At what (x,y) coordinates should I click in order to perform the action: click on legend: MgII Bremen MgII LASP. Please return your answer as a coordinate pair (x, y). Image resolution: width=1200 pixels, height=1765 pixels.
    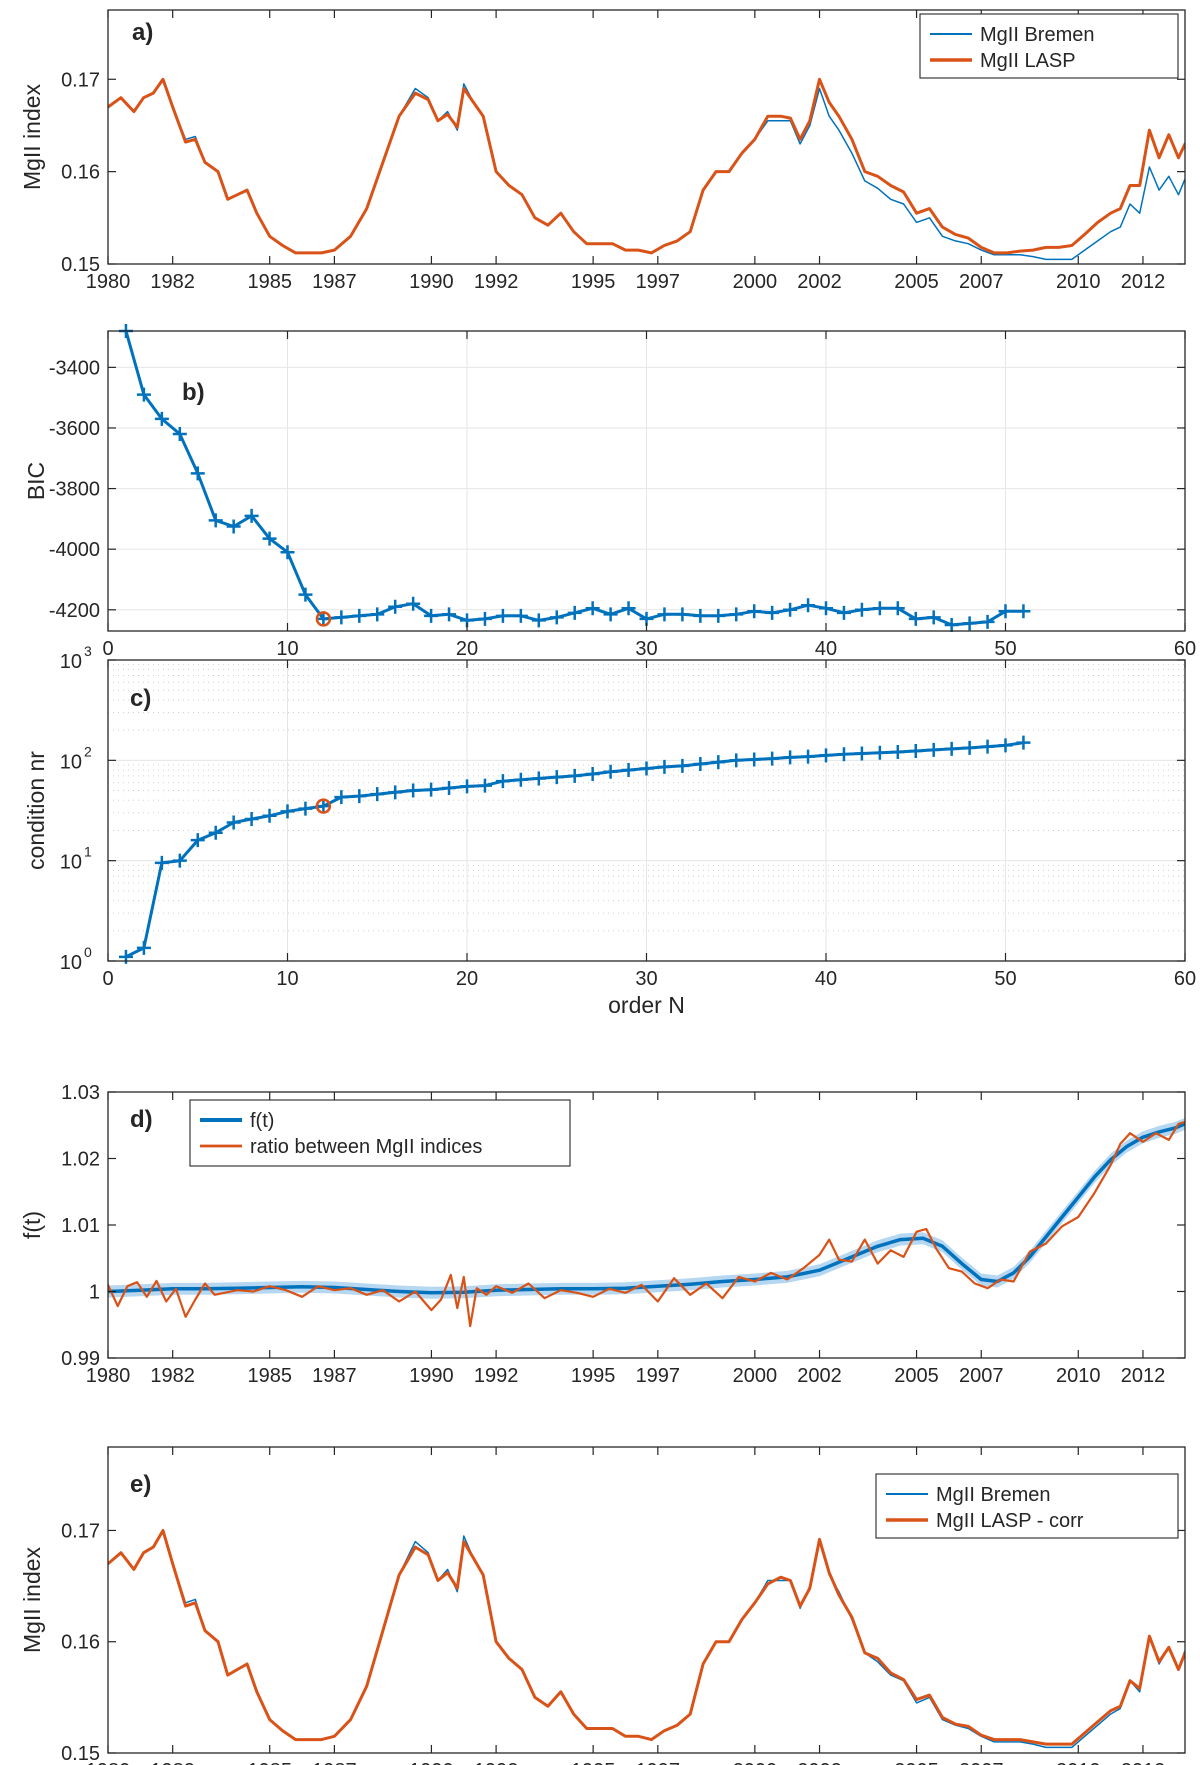
    Looking at the image, I should click on (1049, 46).